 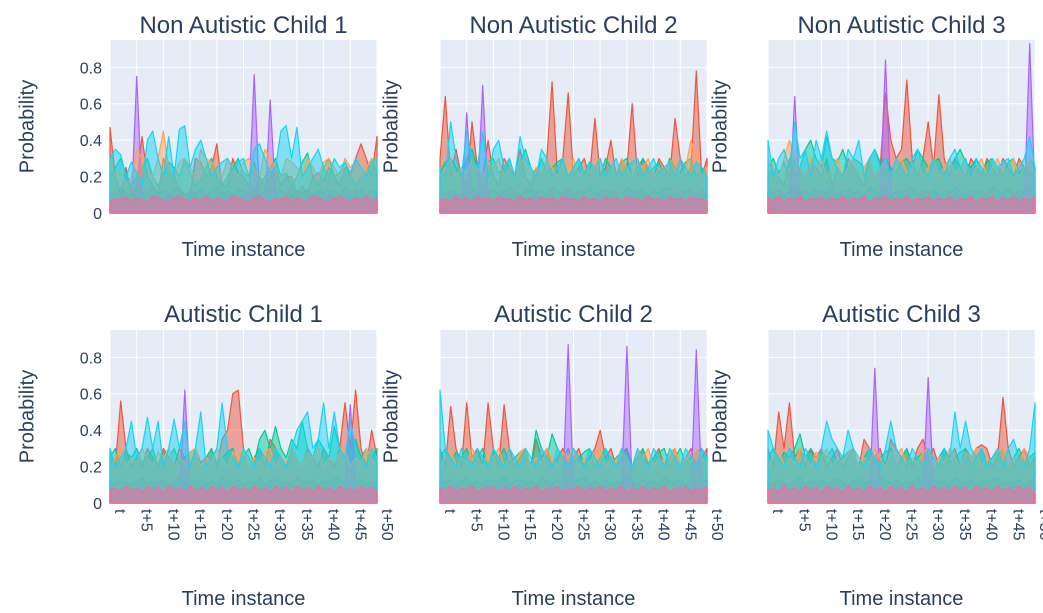 What do you see at coordinates (243, 314) in the screenshot?
I see `subplot-title: Autistic Child 1` at bounding box center [243, 314].